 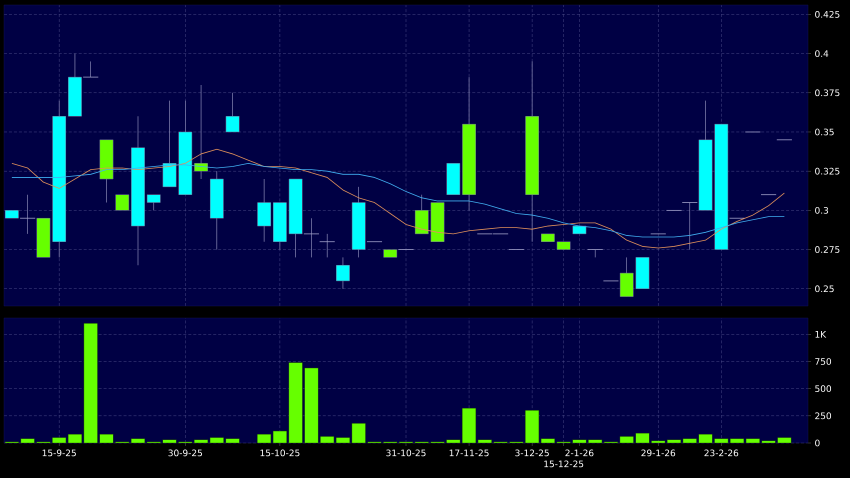 I want to click on y-tick-label: 0, so click(x=817, y=443).